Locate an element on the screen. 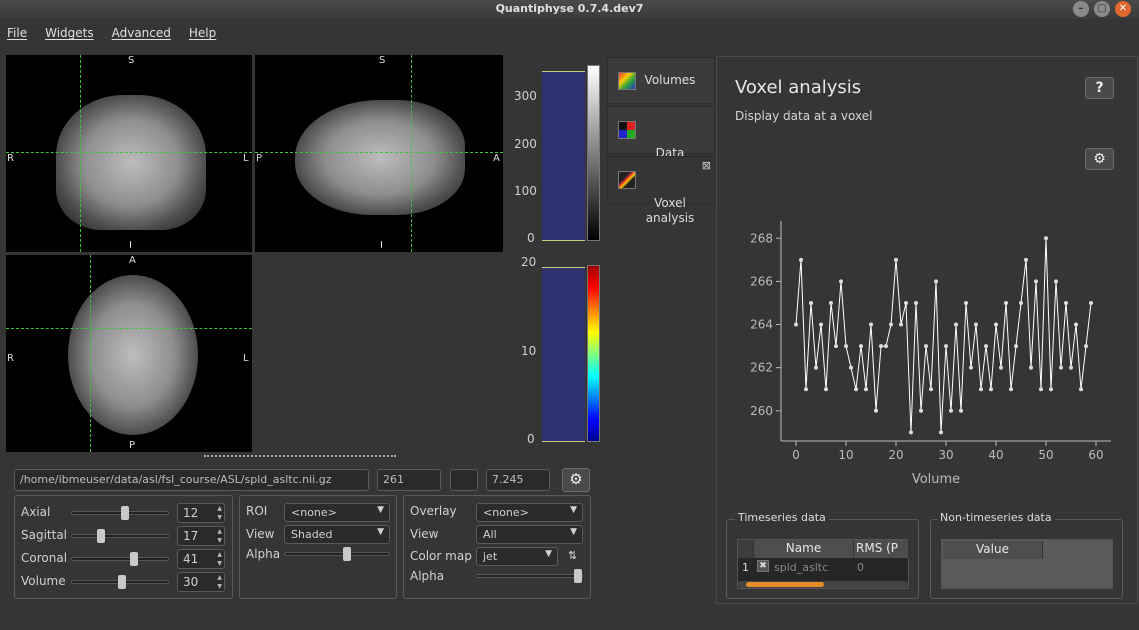  column-header-name: Name is located at coordinates (804, 549).